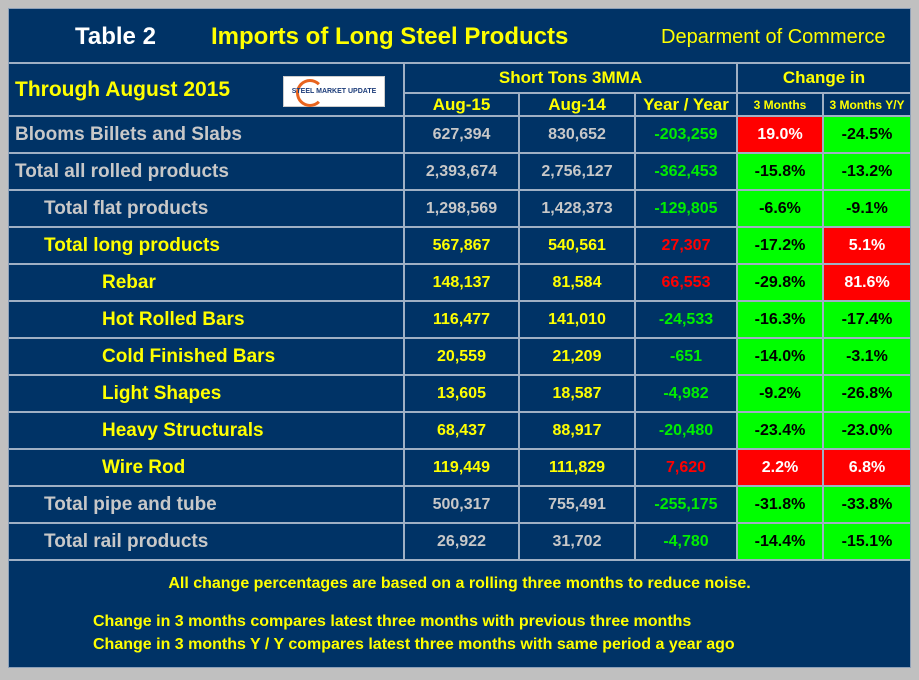 This screenshot has width=919, height=680. What do you see at coordinates (687, 505) in the screenshot?
I see `cell-yoy: -255,175` at bounding box center [687, 505].